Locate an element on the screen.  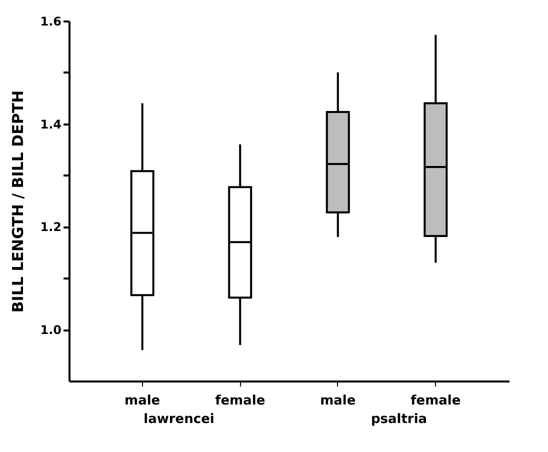
text: lawrencei is located at coordinates (179, 419).